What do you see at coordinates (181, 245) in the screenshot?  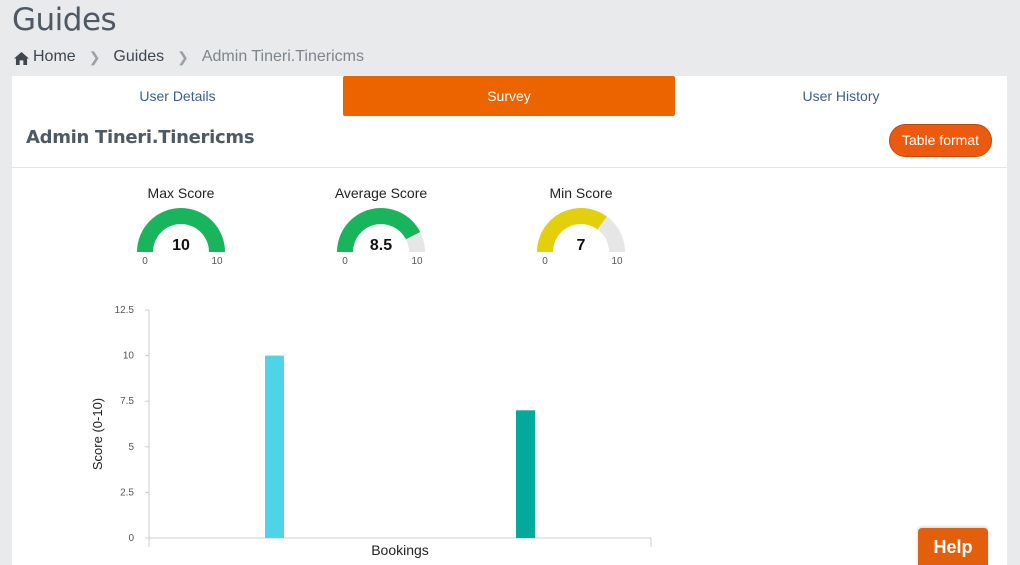 I see `gauge-value: 10` at bounding box center [181, 245].